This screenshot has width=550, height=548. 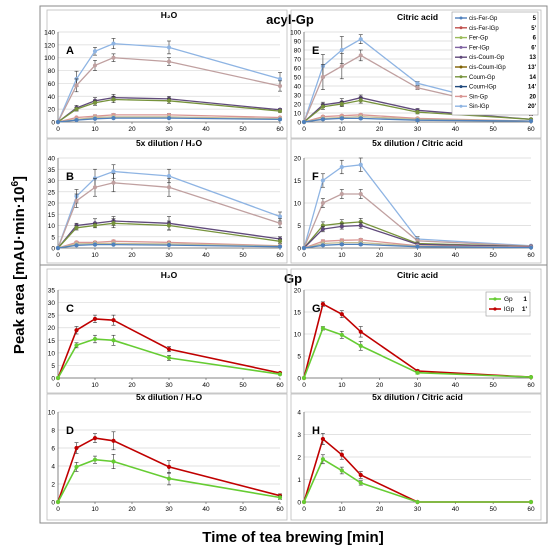 What do you see at coordinates (304, 385) in the screenshot?
I see `x-tick-label: 0` at bounding box center [304, 385].